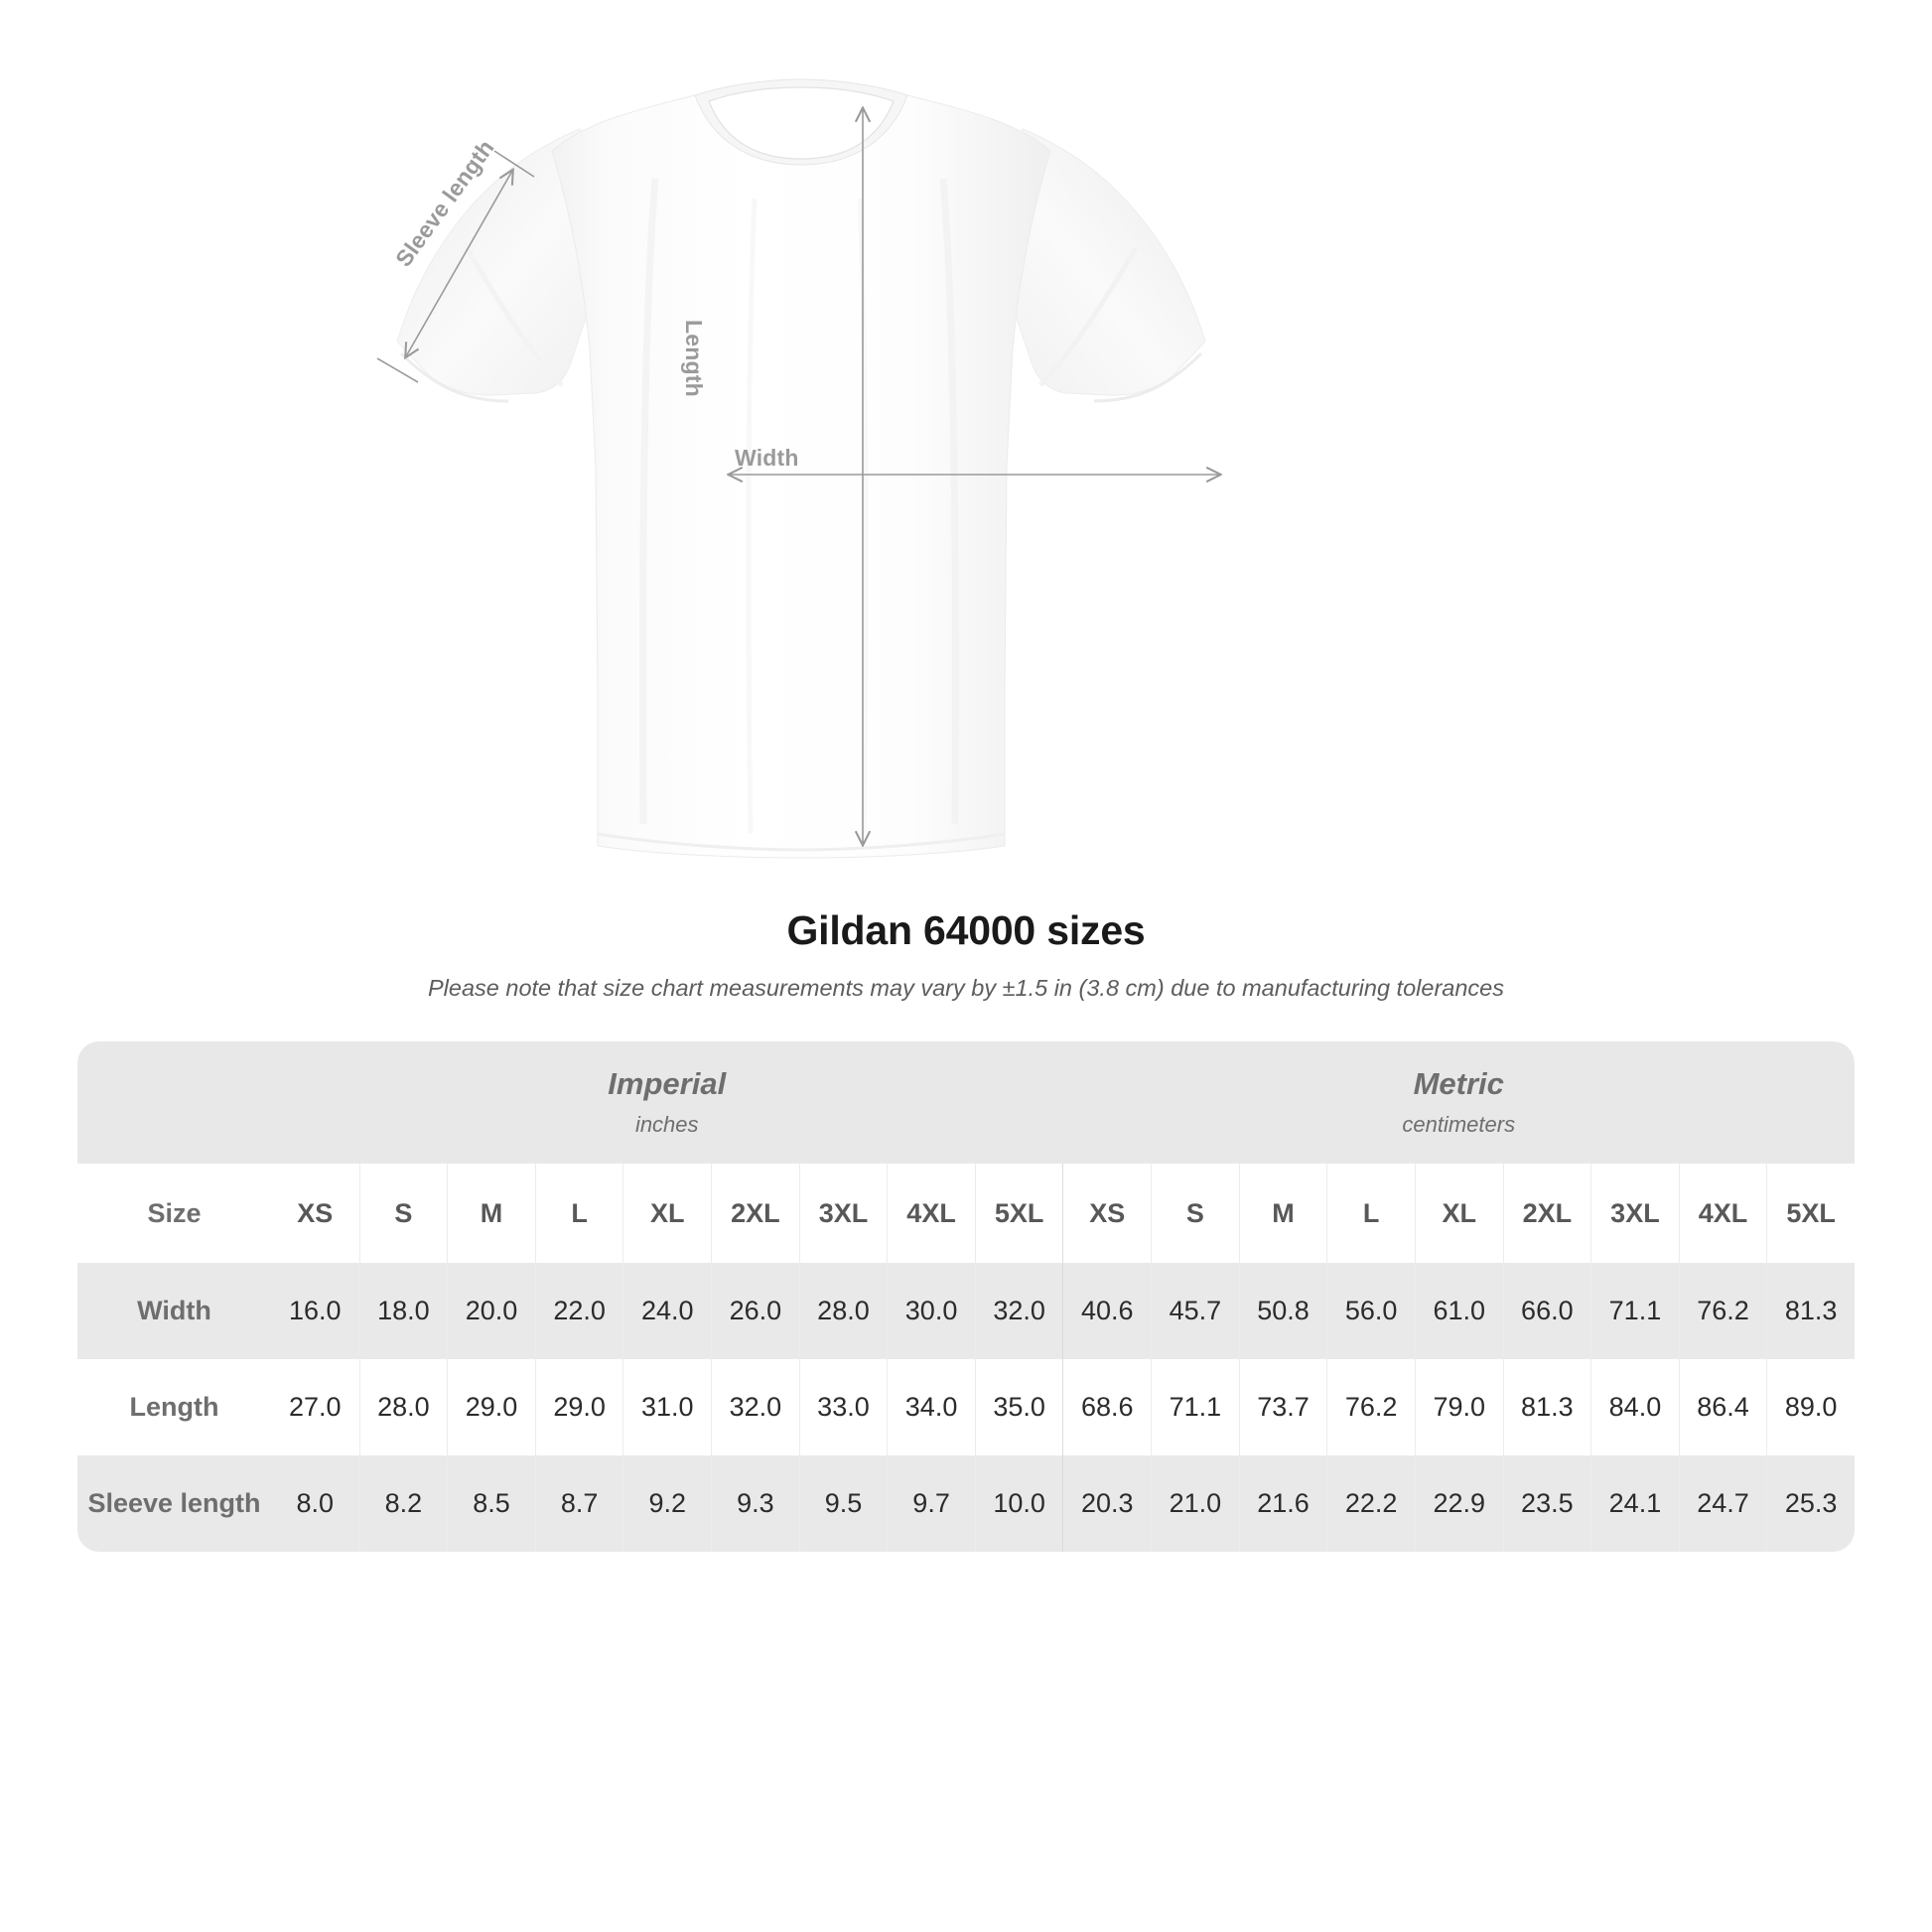 The height and width of the screenshot is (1932, 1932). What do you see at coordinates (1195, 1311) in the screenshot?
I see `cell: 45.7` at bounding box center [1195, 1311].